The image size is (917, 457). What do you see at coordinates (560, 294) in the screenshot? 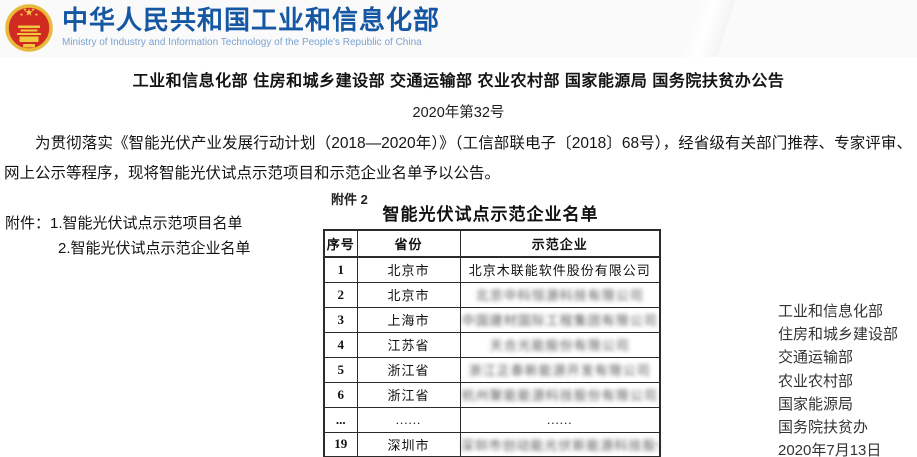
I see `table-cell-comp: 北京中科恒源科技有限公司` at bounding box center [560, 294].